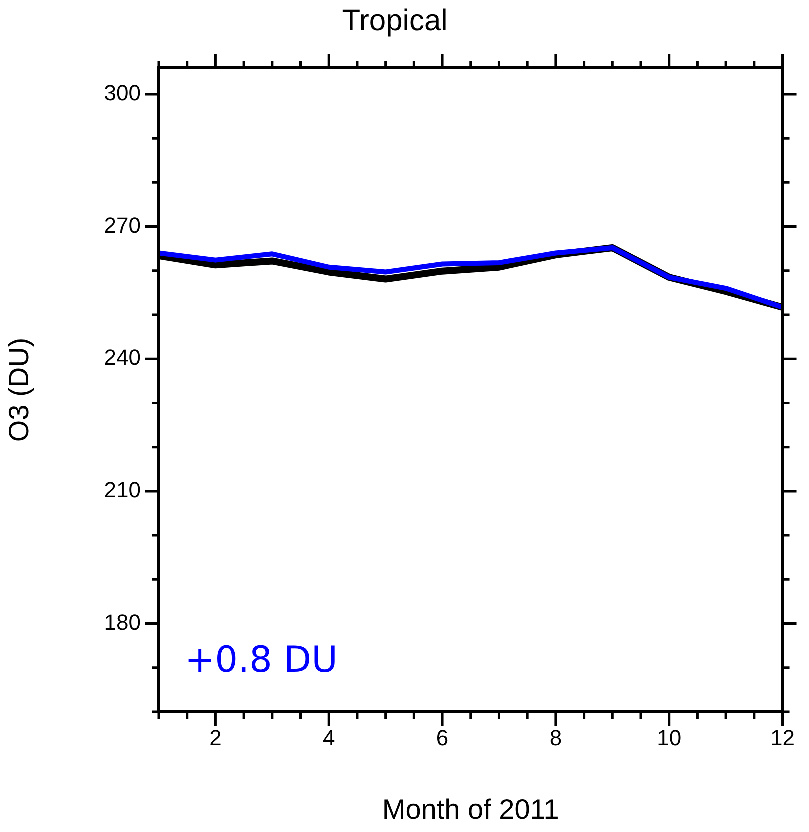  I want to click on y-axis-title: O3 (DU), so click(19, 390).